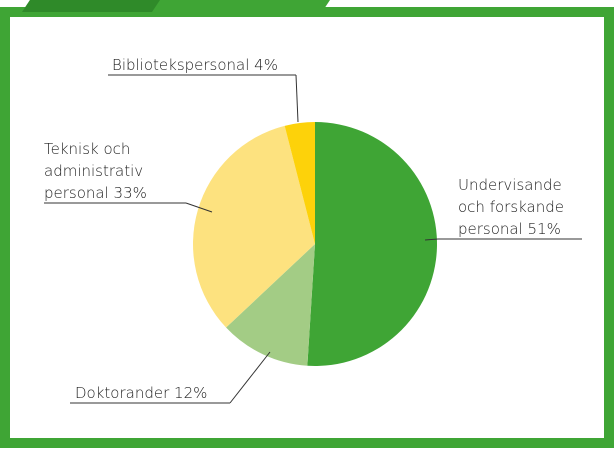 The width and height of the screenshot is (614, 452). Describe the element at coordinates (91, 6) in the screenshot. I see `tab-accent` at that location.